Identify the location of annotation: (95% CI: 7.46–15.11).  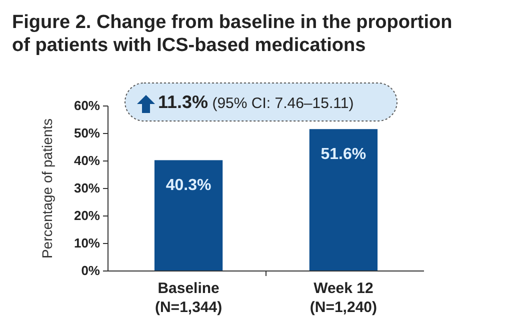
(281, 103).